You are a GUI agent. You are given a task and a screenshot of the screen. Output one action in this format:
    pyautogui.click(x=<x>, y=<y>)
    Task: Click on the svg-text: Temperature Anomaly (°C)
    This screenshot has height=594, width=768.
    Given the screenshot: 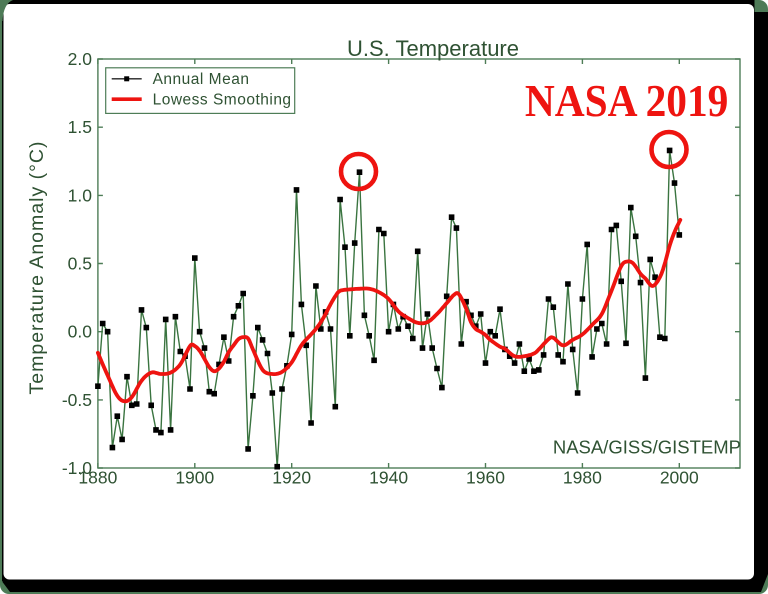 What is the action you would take?
    pyautogui.click(x=37, y=268)
    